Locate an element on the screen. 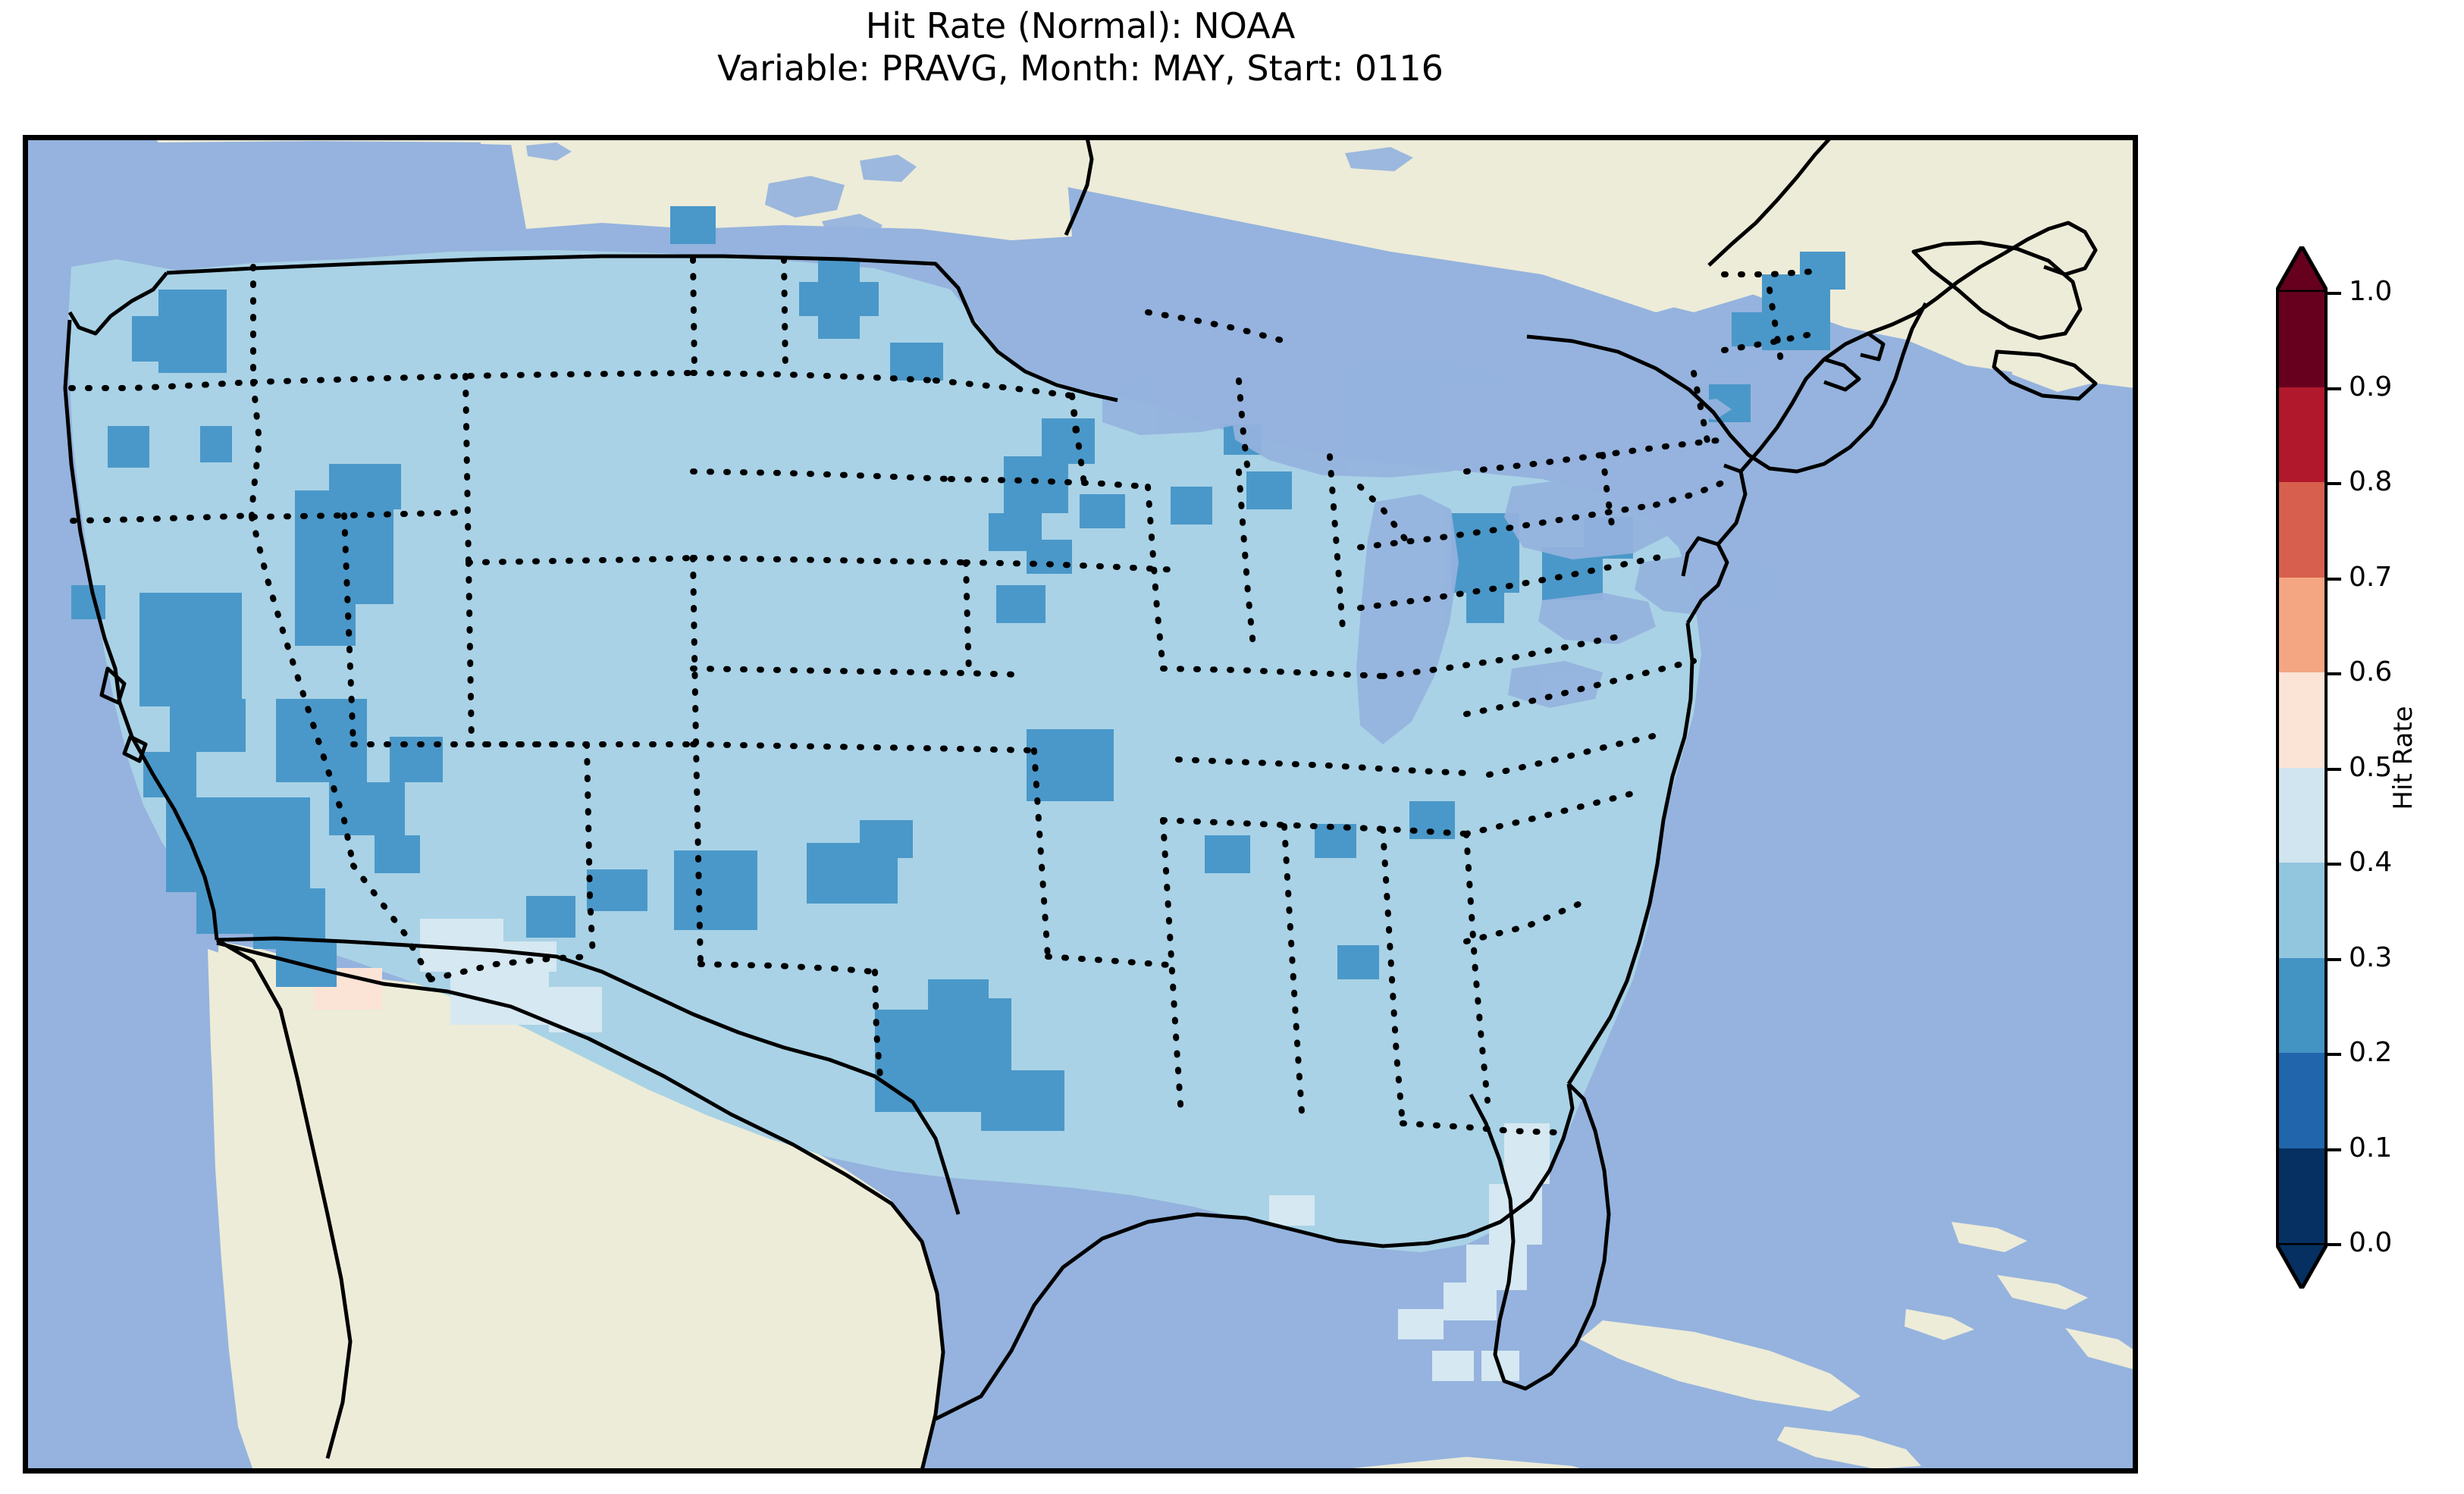  colorbar-axis-label: Hit Rate is located at coordinates (2404, 758).